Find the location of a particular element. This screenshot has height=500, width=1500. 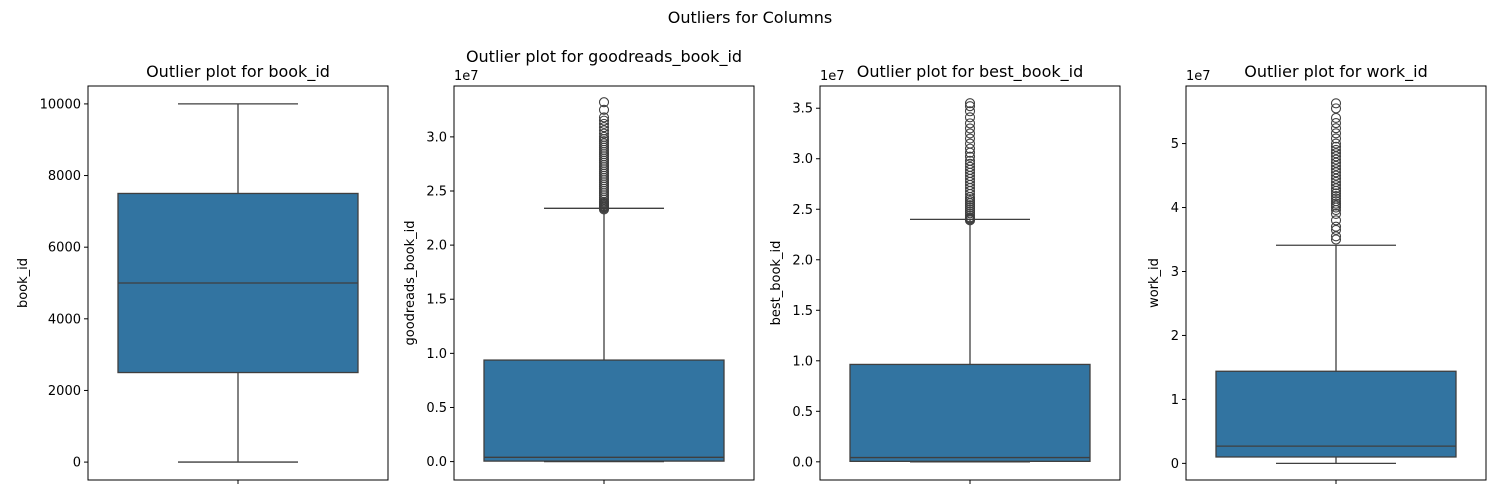

y-axis-label: work_id is located at coordinates (1154, 283).